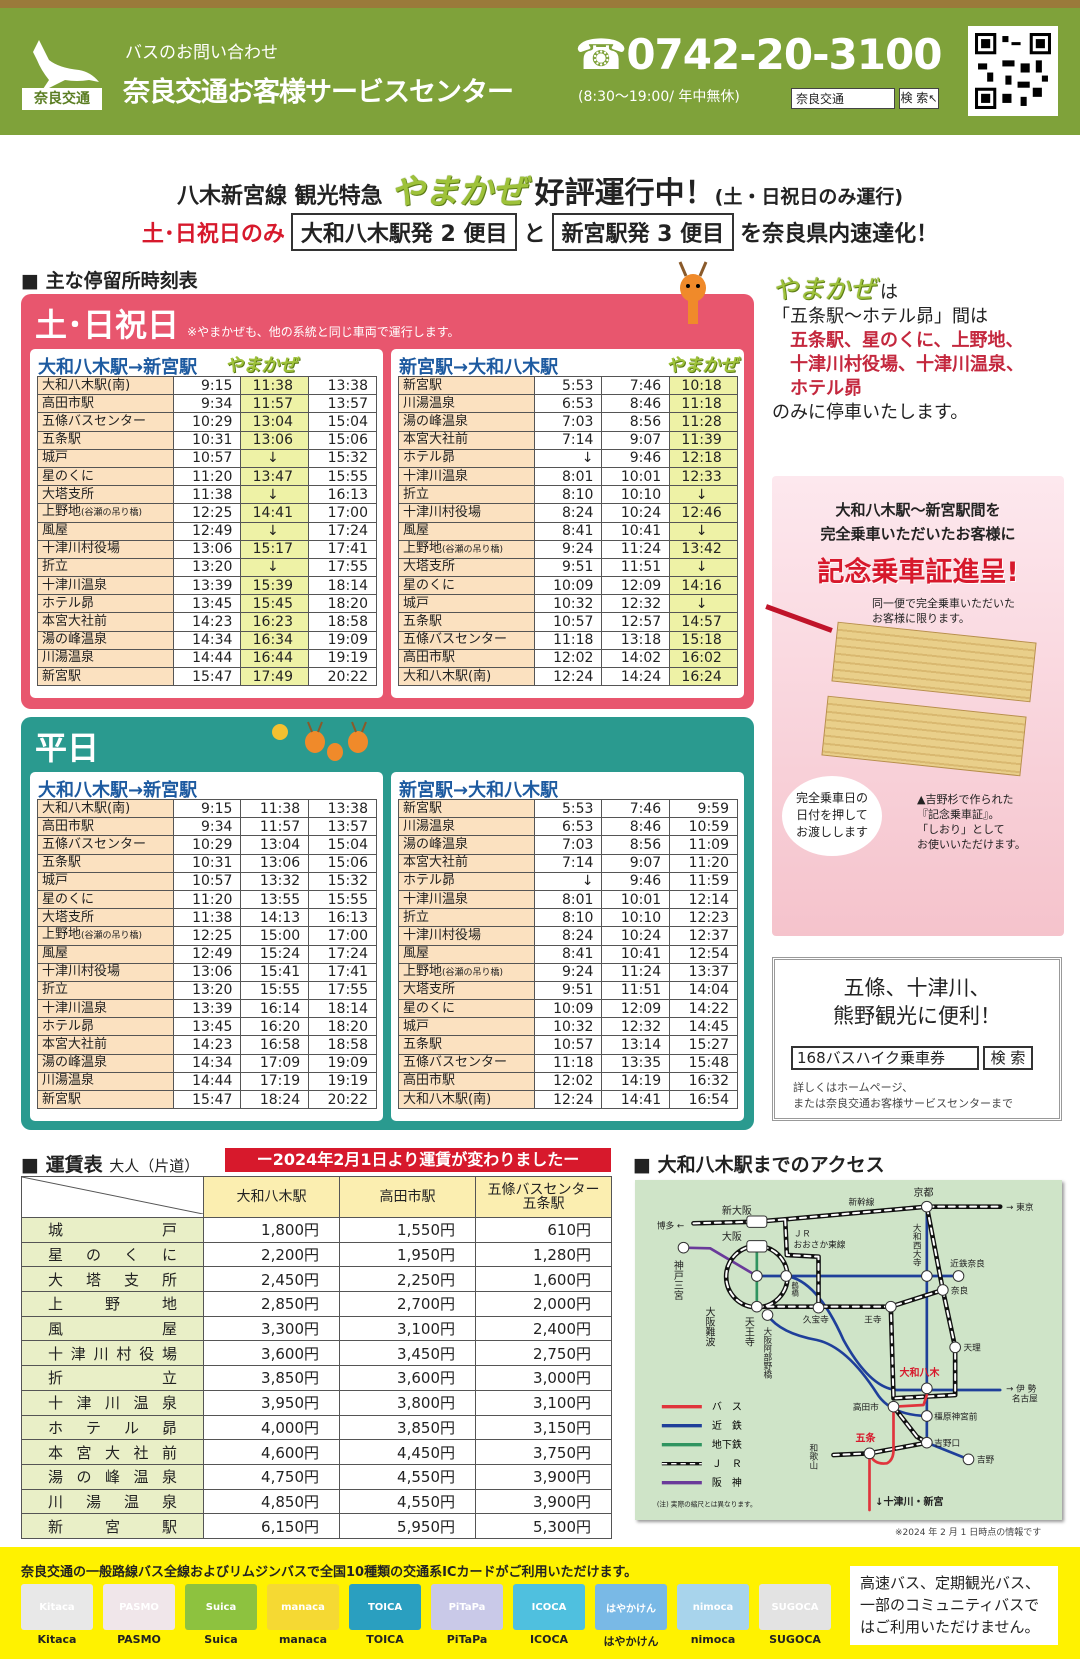 The height and width of the screenshot is (1659, 1080). I want to click on svg-text: 吉野口, so click(947, 1443).